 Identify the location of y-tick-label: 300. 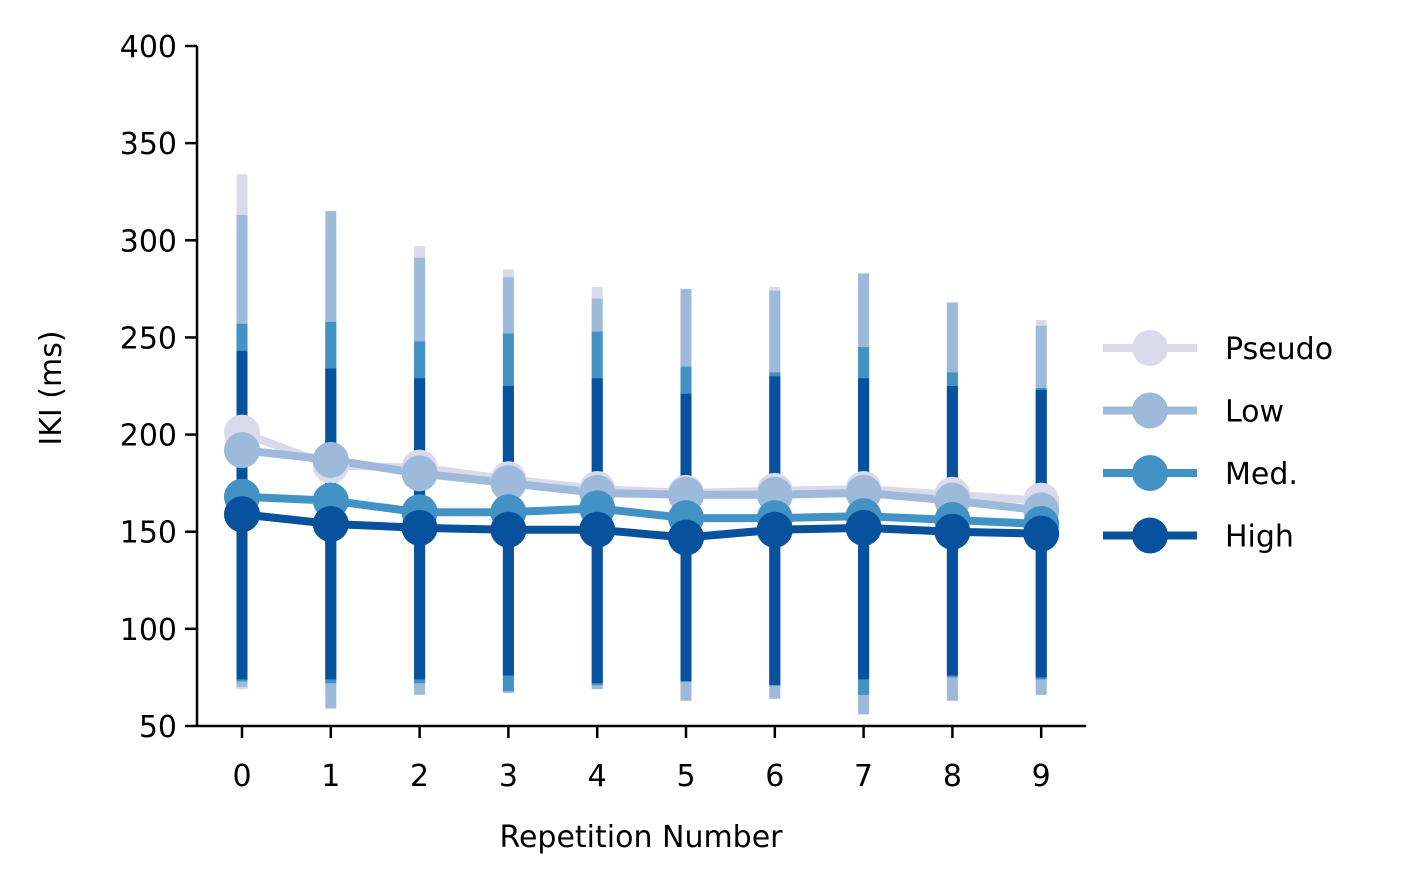
(148, 241).